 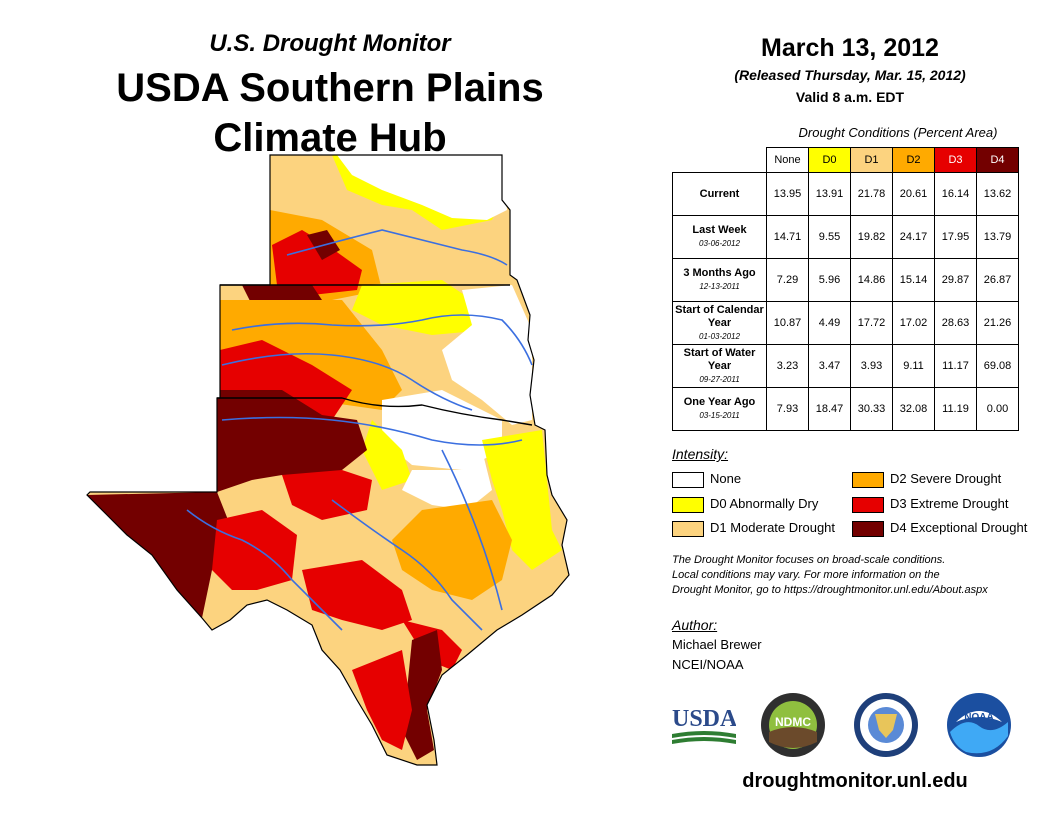 I want to click on table-cell: 30.33, so click(x=871, y=409).